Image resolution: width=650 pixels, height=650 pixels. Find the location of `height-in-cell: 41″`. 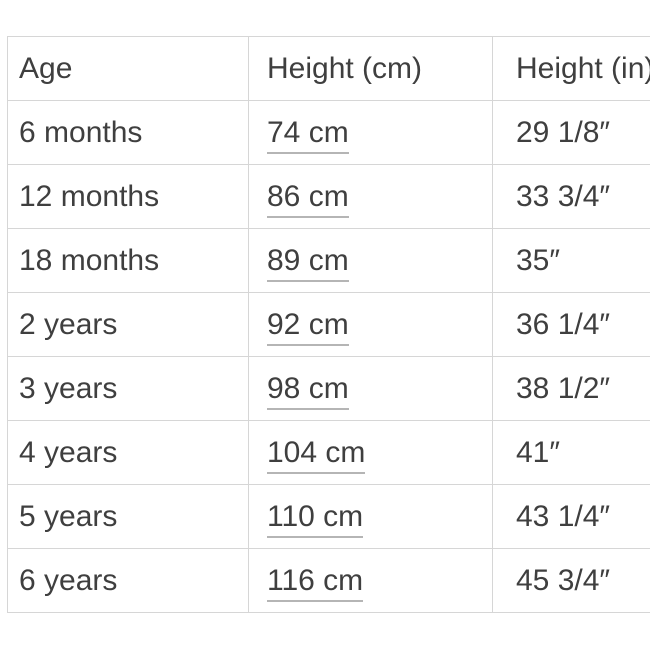

height-in-cell: 41″ is located at coordinates (571, 452).